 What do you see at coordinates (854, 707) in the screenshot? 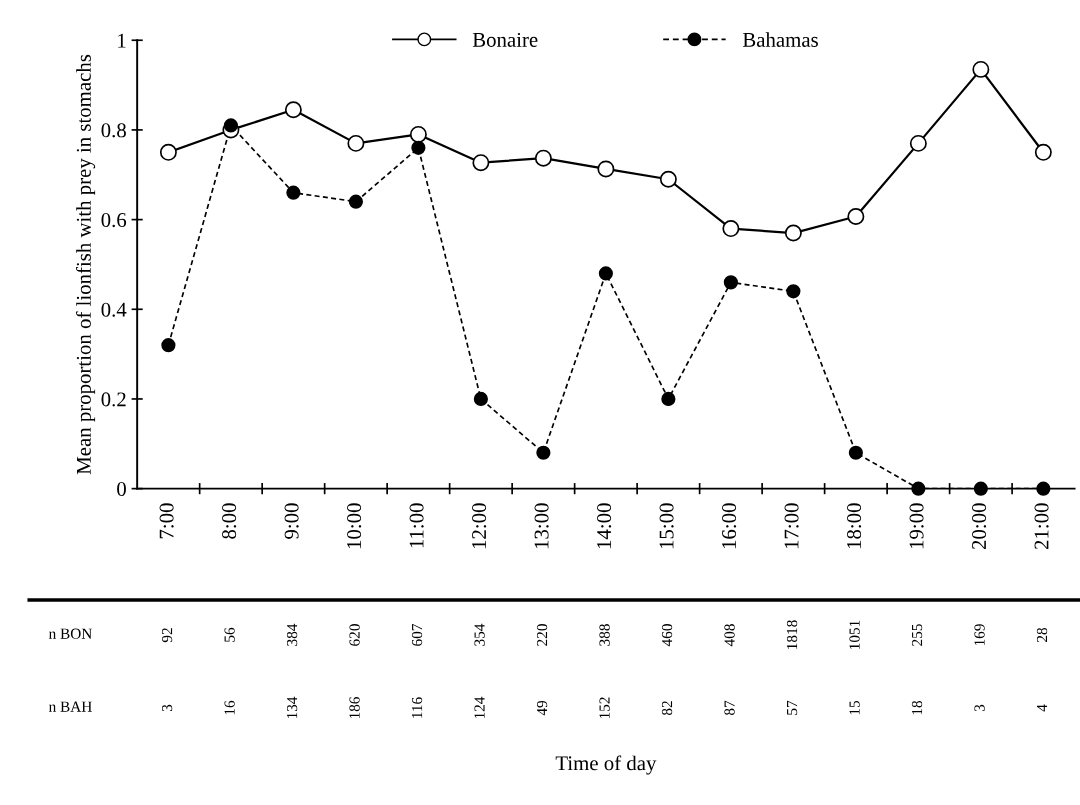
I see `text: 15` at bounding box center [854, 707].